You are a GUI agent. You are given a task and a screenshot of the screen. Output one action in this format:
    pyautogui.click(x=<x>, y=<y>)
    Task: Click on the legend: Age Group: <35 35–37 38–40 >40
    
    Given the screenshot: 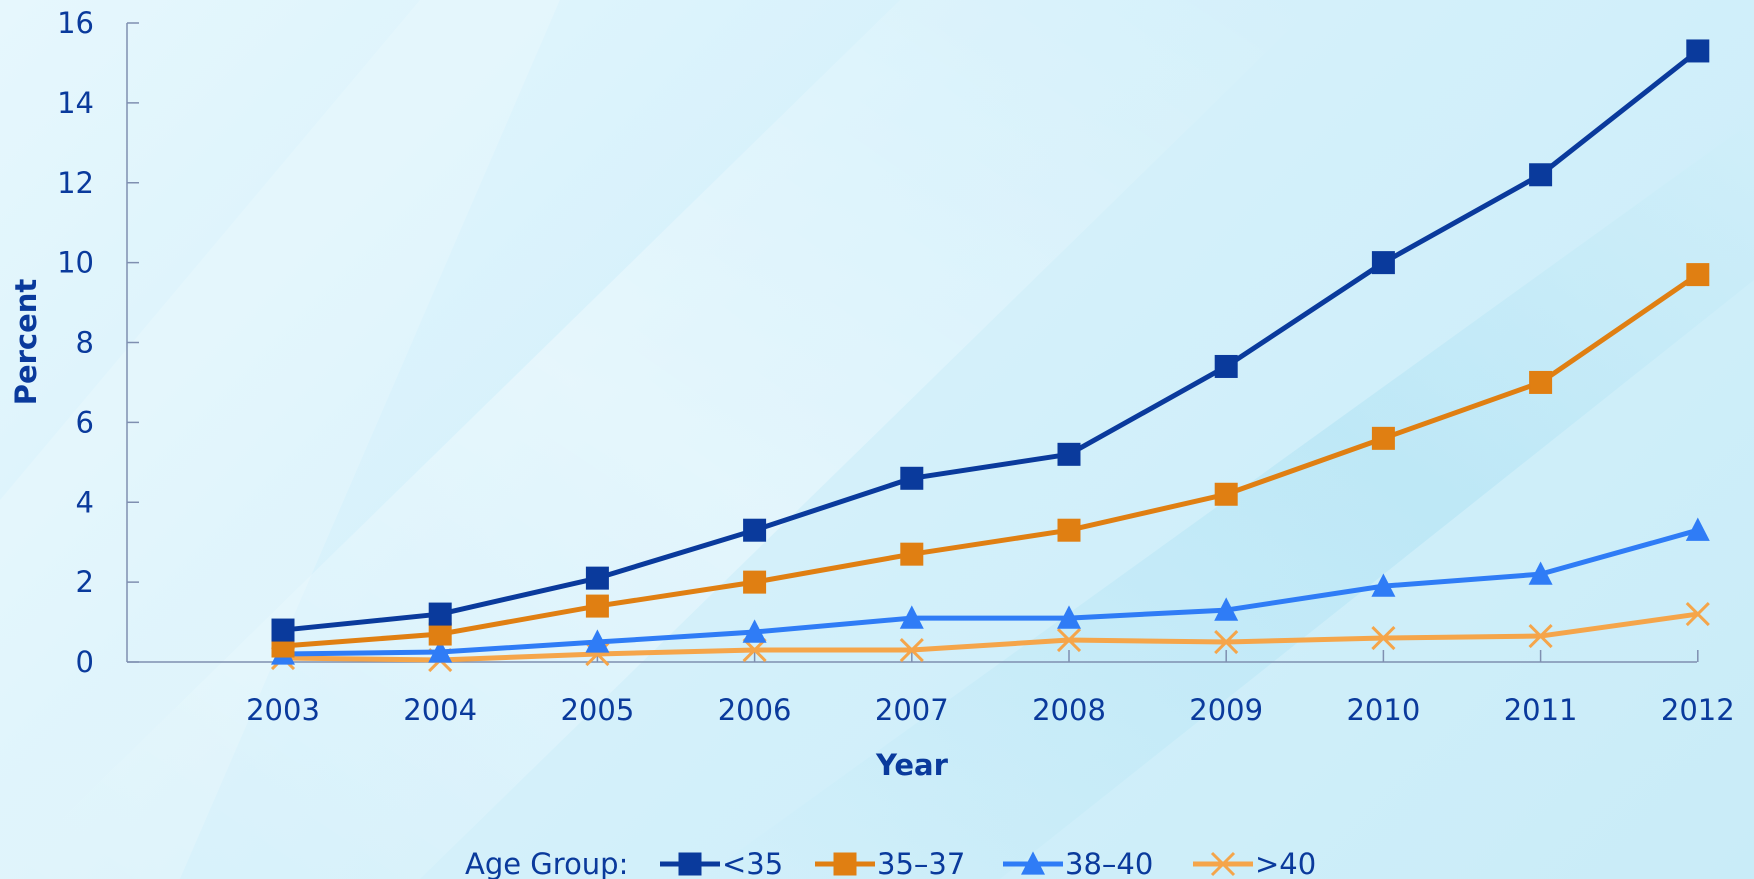 What is the action you would take?
    pyautogui.click(x=890, y=863)
    